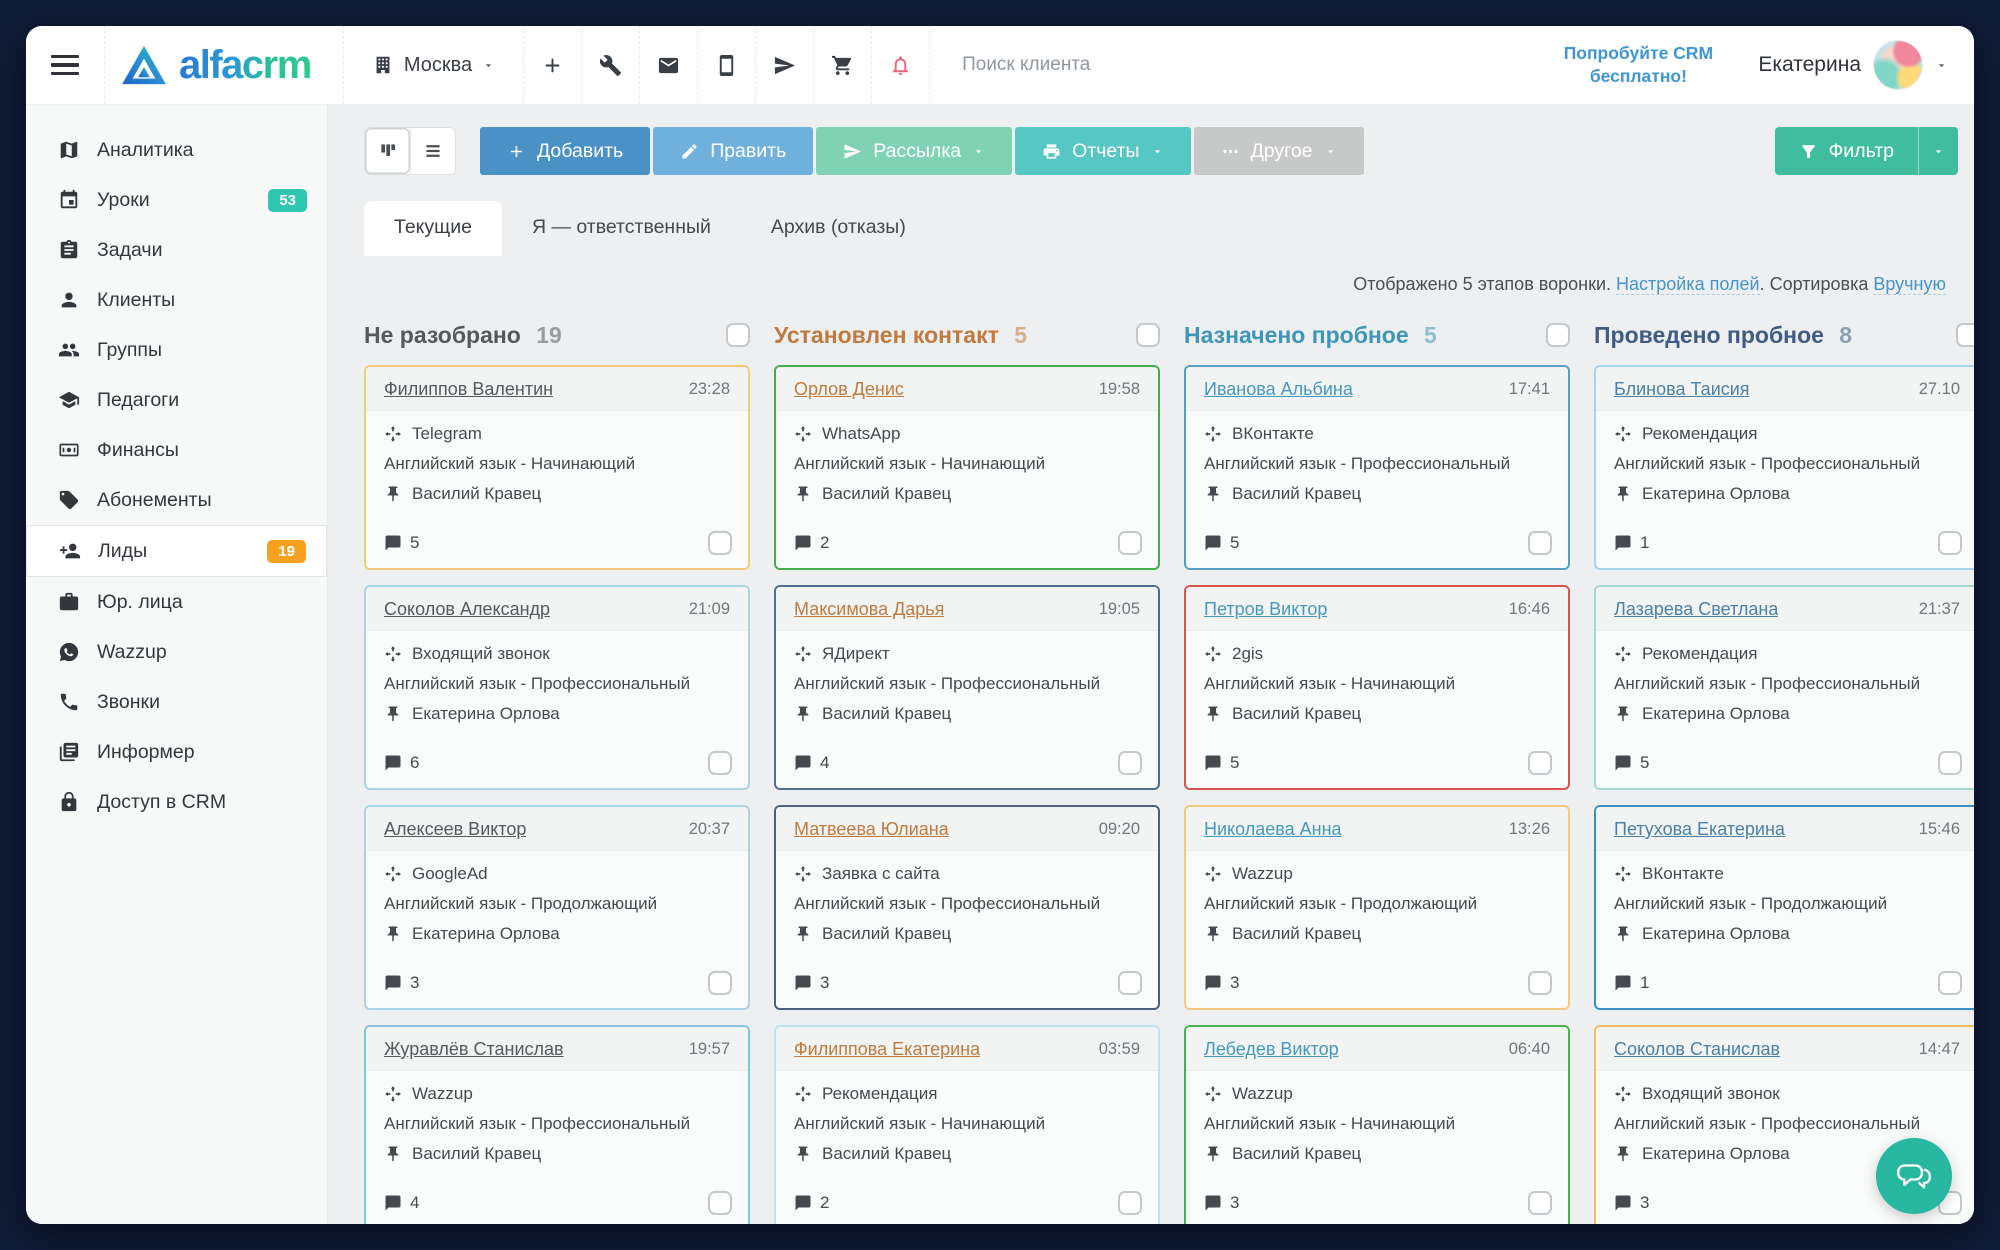  I want to click on search-input, so click(1234, 65).